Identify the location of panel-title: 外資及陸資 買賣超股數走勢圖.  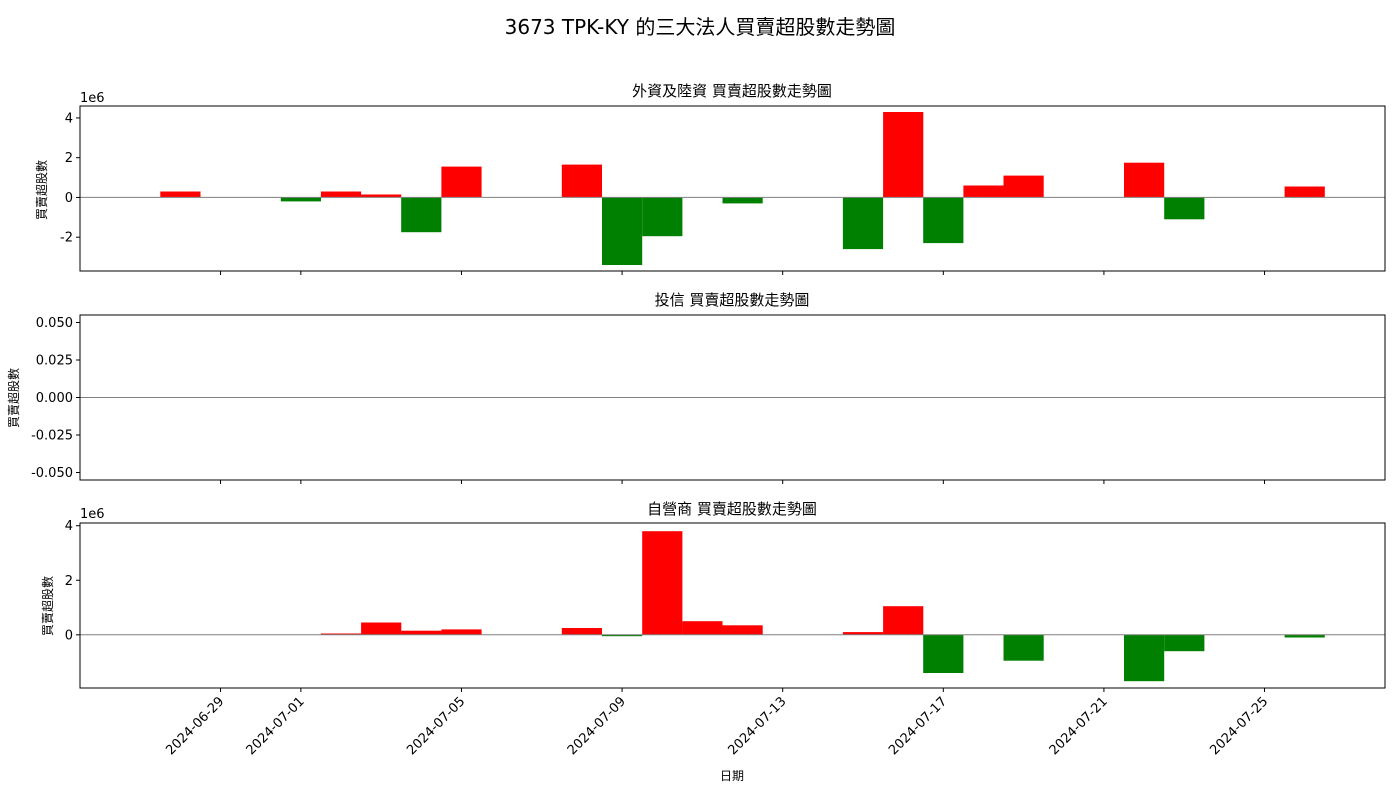
(732, 91).